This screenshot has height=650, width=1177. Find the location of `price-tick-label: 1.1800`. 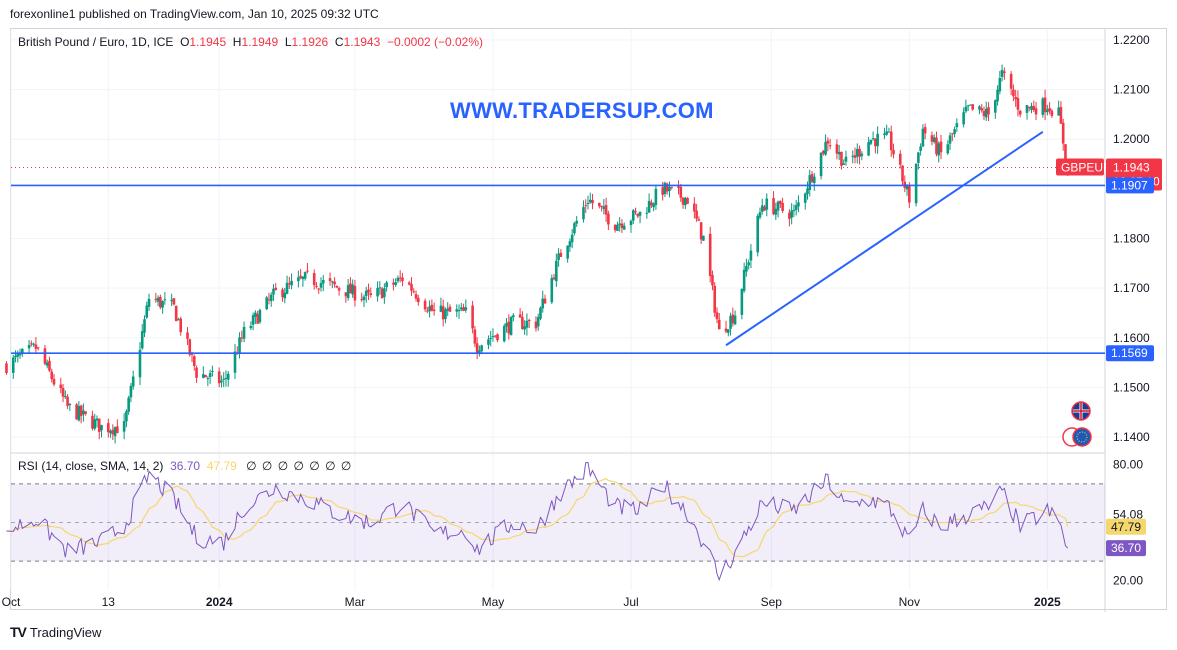

price-tick-label: 1.1800 is located at coordinates (1131, 239).